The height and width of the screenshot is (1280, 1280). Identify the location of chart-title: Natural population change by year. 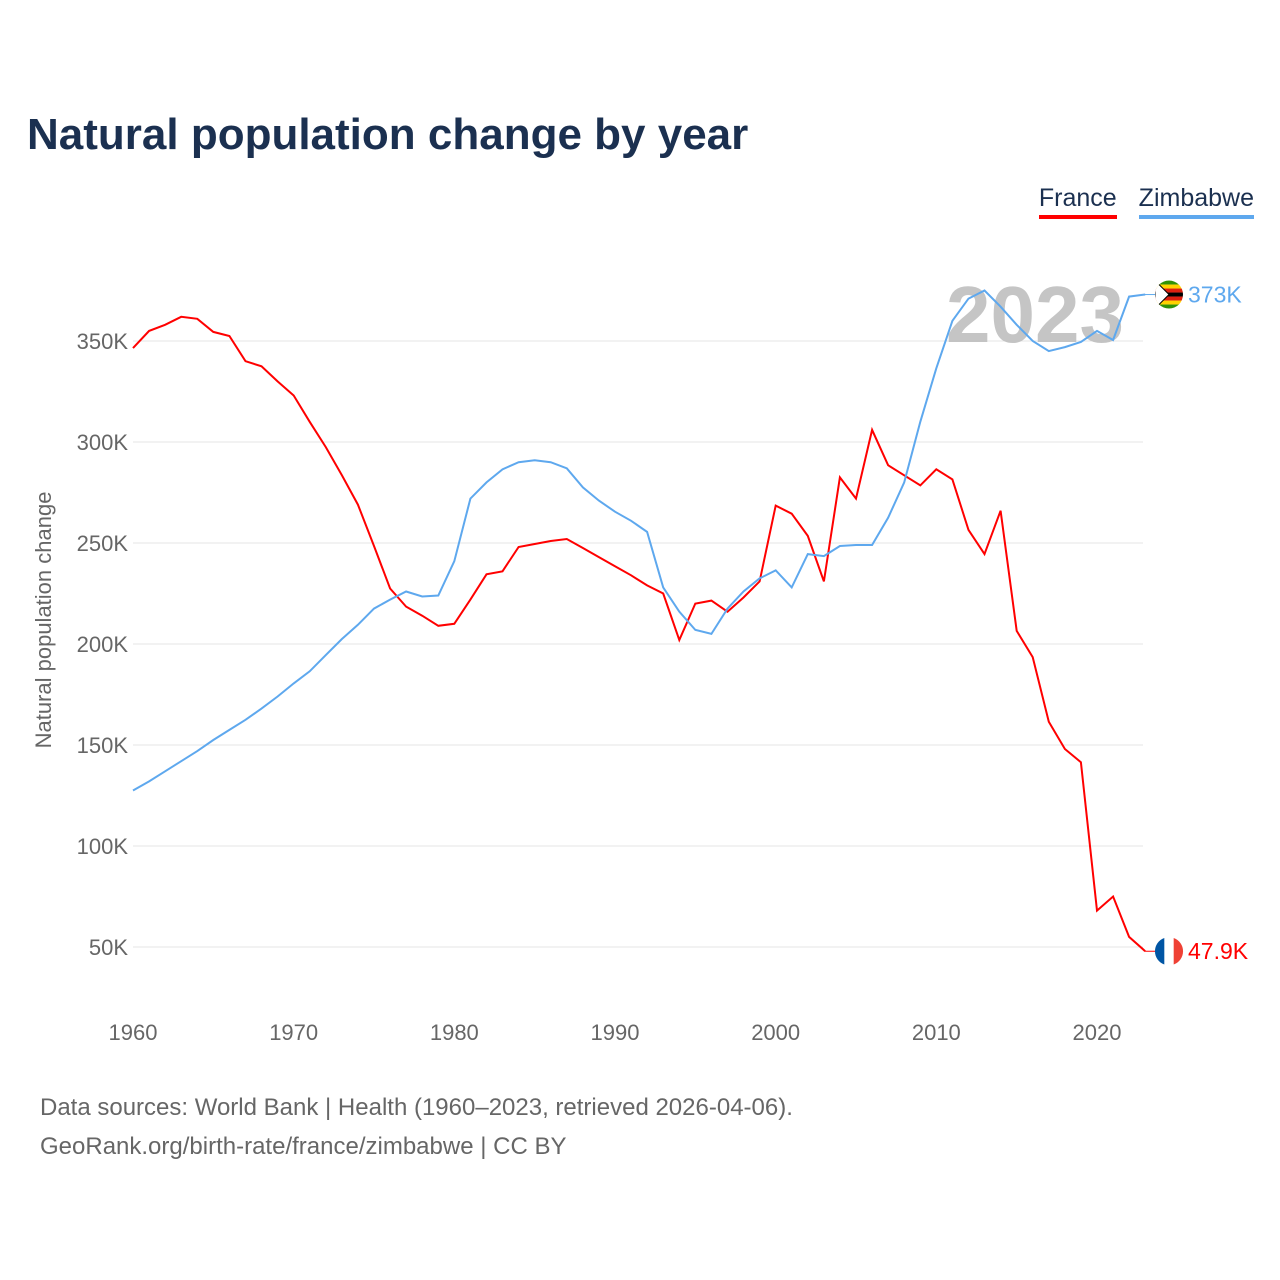
(388, 134).